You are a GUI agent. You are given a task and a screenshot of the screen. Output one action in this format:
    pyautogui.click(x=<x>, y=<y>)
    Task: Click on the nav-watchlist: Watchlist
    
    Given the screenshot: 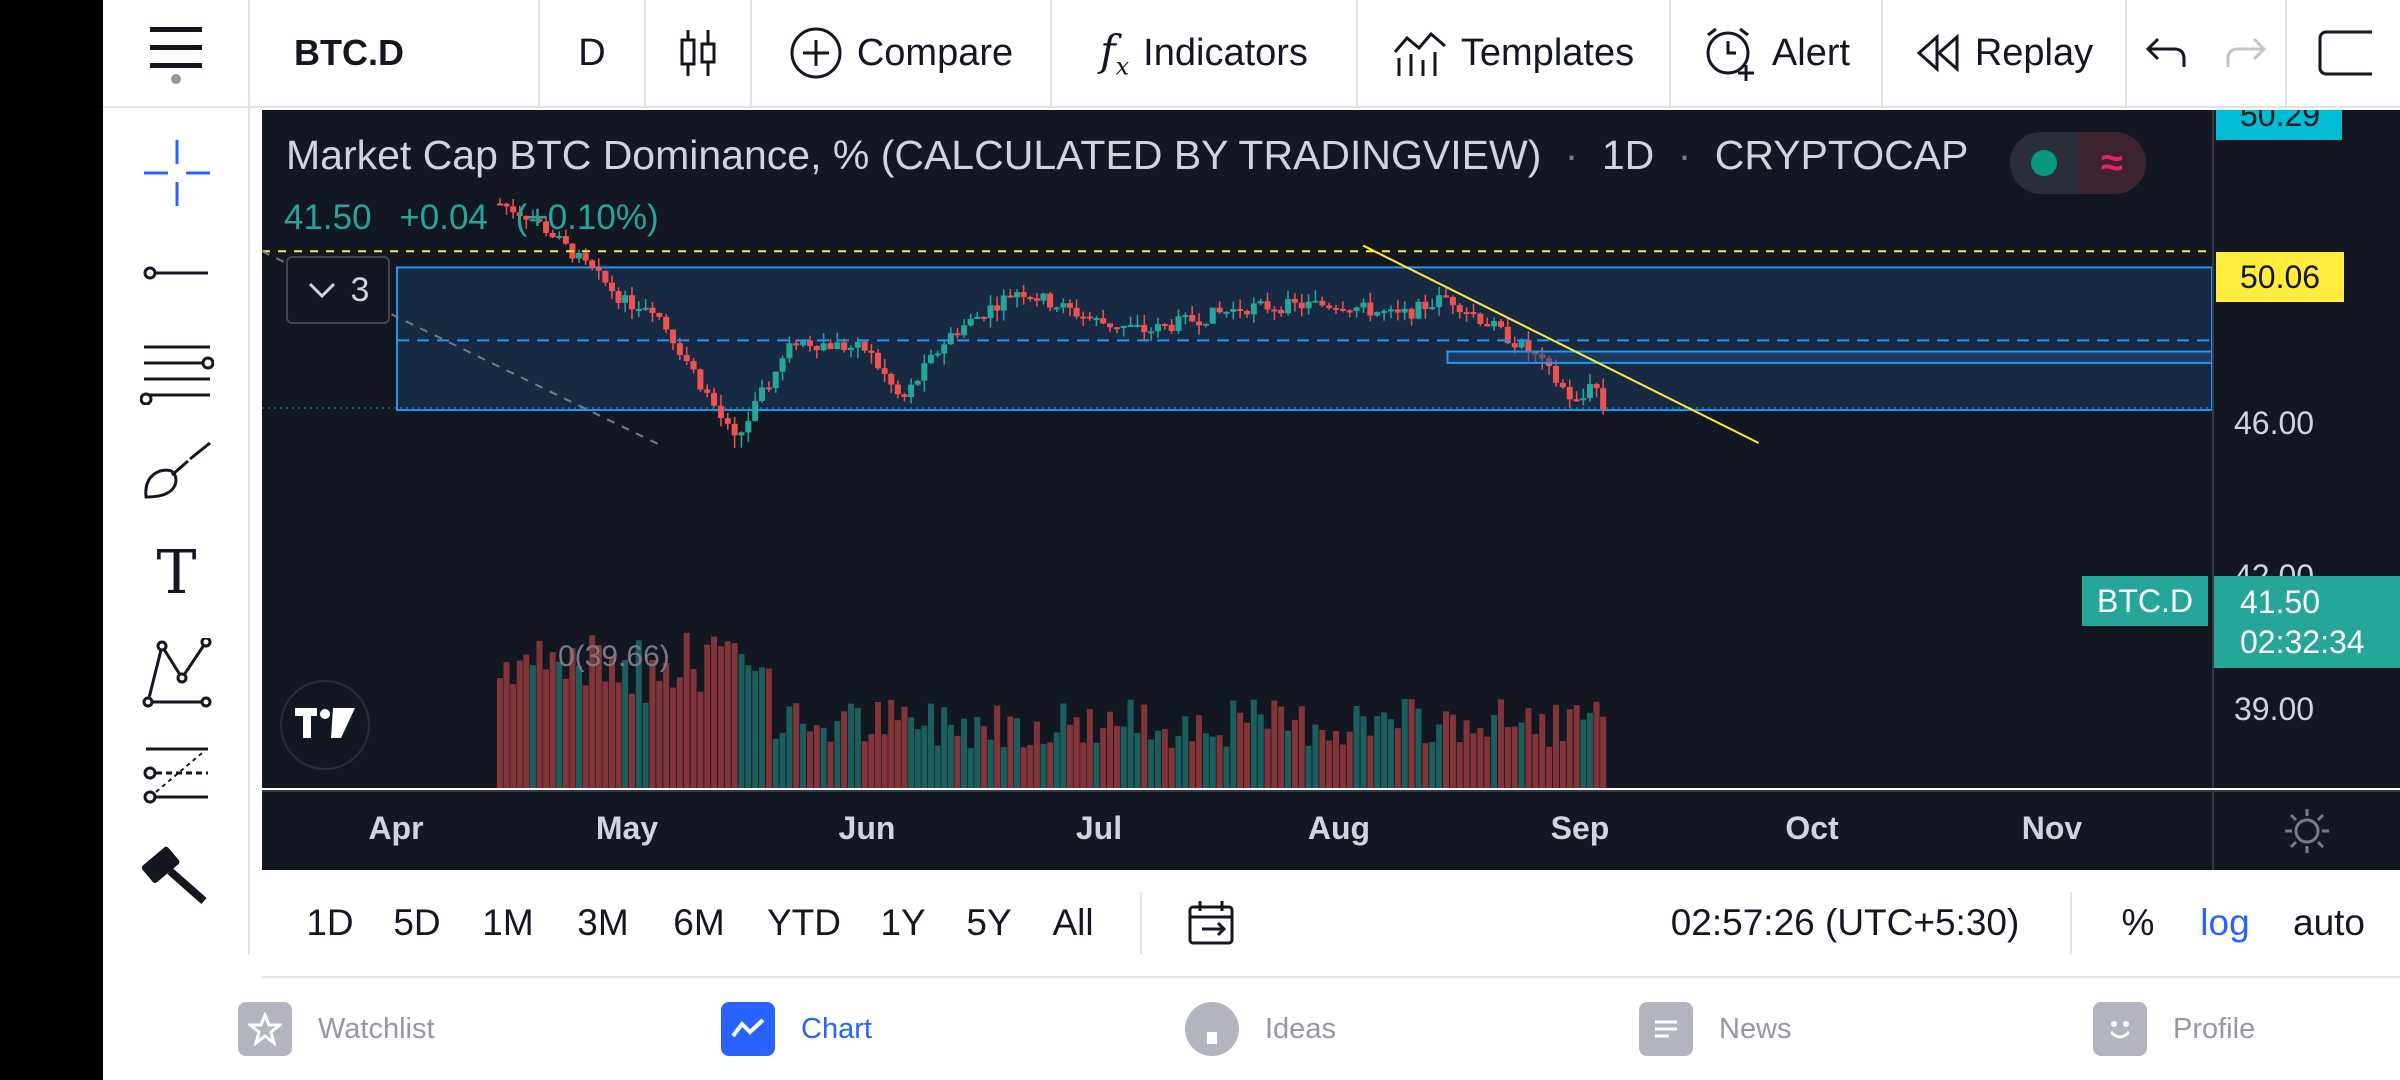 What is the action you would take?
    pyautogui.click(x=336, y=1029)
    